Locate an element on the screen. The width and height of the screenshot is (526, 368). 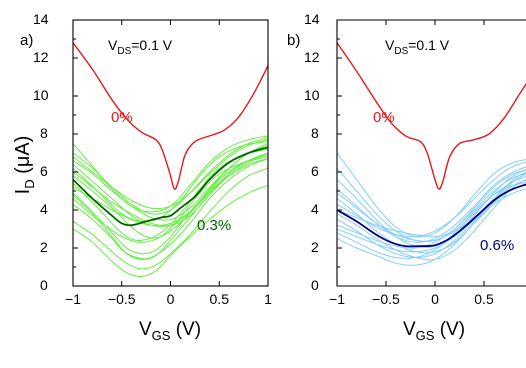
reference-curve-a is located at coordinates (170, 116).